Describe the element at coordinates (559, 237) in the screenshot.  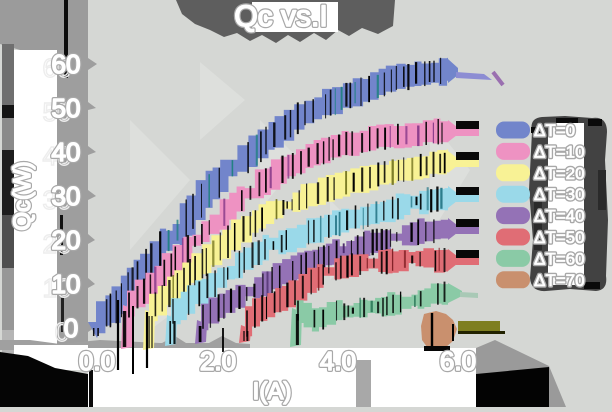
I see `svg-text: ΔT=50` at that location.